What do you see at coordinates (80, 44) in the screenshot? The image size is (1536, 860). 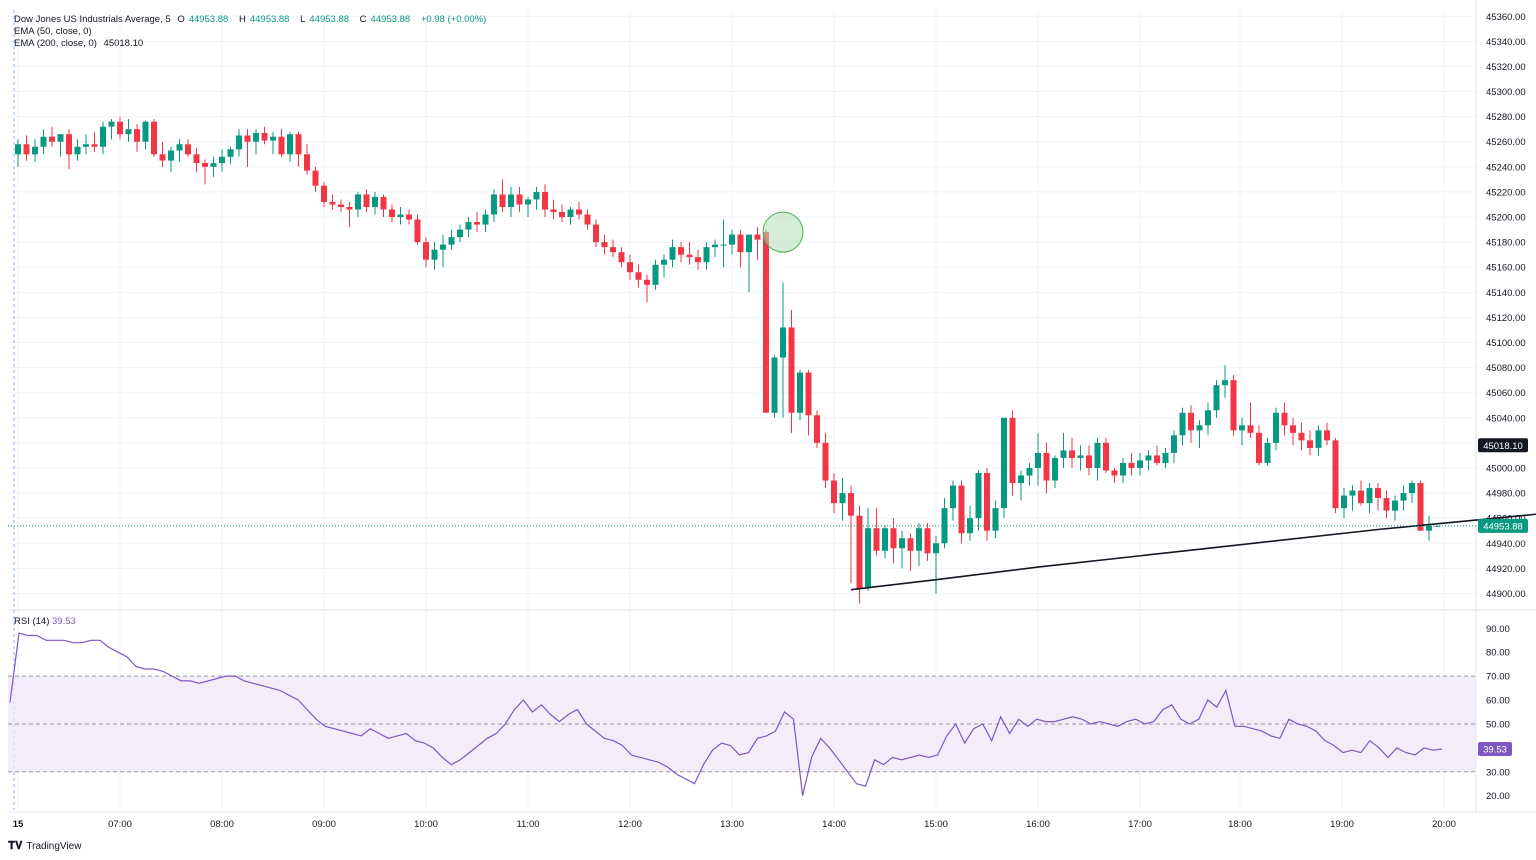 I see `ema200-legend: EMA (200, close, 0) 45018.10` at bounding box center [80, 44].